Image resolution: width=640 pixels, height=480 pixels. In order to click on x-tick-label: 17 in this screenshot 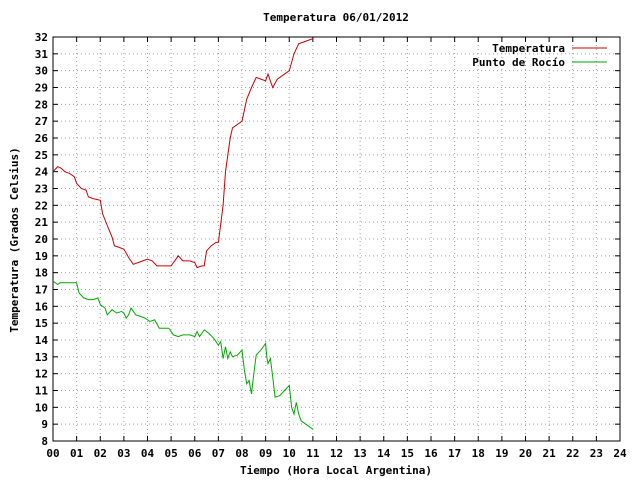, I will do `click(454, 453)`.